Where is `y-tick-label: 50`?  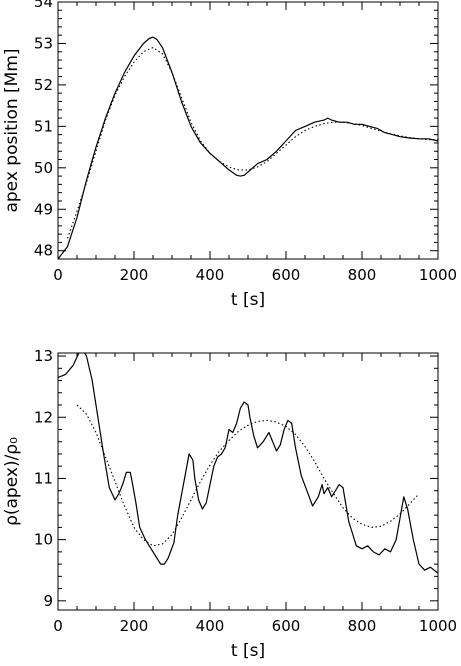 y-tick-label: 50 is located at coordinates (43, 168).